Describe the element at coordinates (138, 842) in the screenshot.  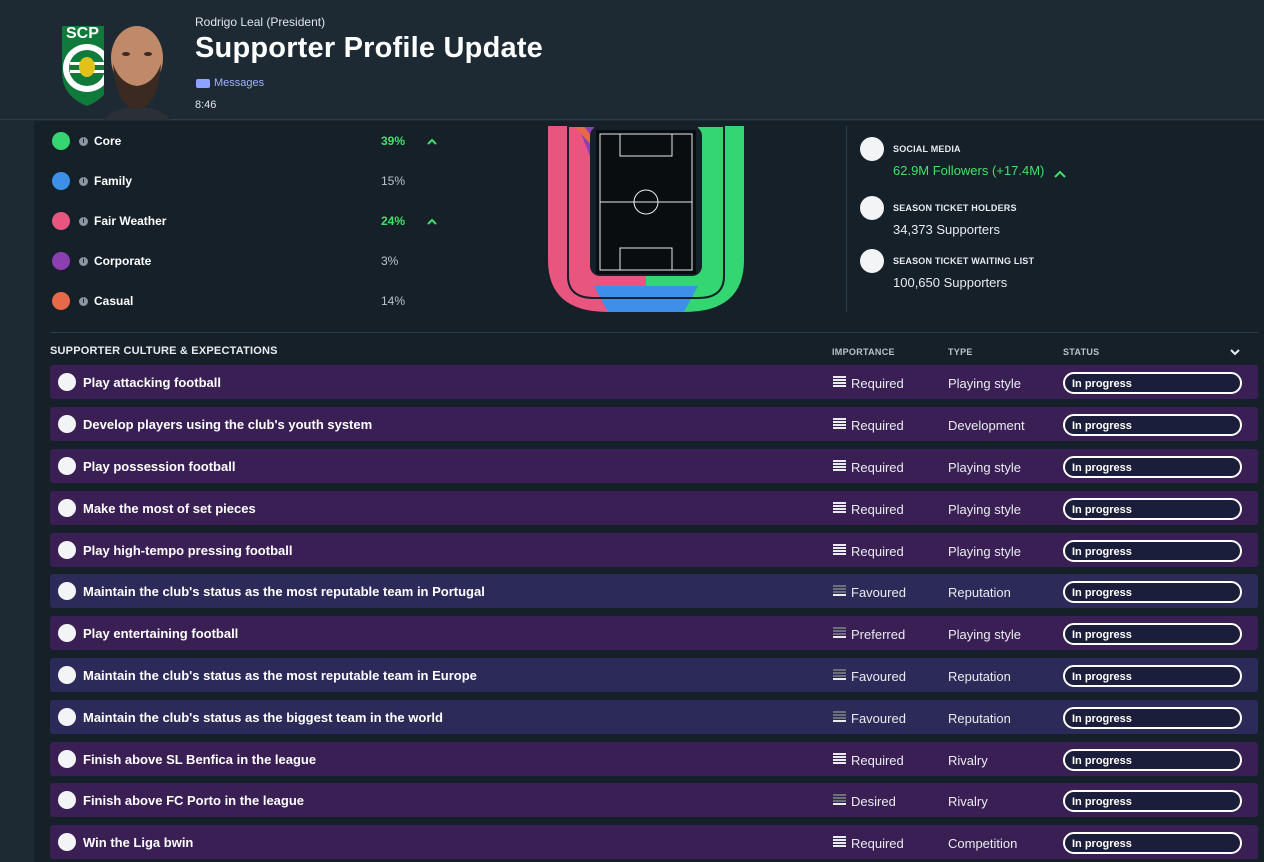
I see `expectation-name: Win the Liga bwin` at that location.